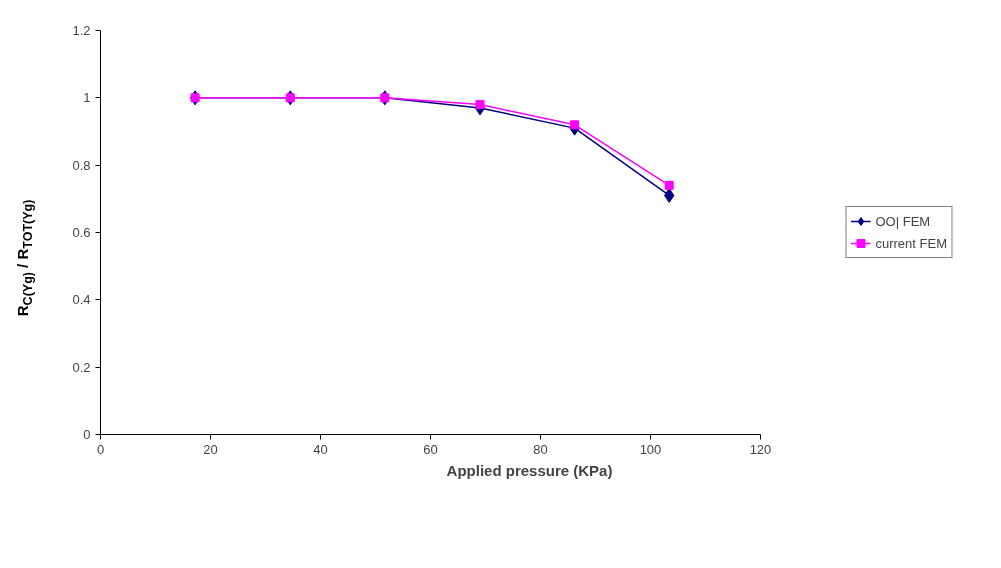 This screenshot has height=568, width=1001. I want to click on y-tick-label: 0.6, so click(81, 232).